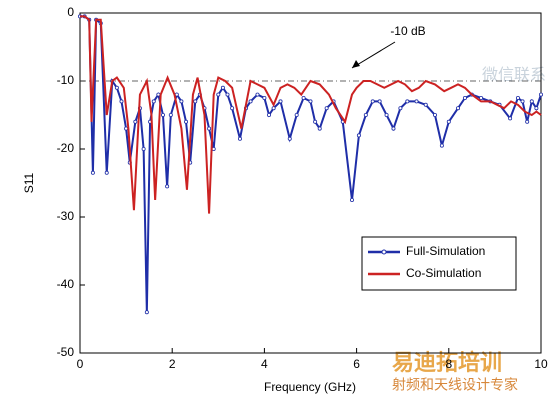 The height and width of the screenshot is (400, 550). I want to click on annotation: -10 dB, so click(407, 31).